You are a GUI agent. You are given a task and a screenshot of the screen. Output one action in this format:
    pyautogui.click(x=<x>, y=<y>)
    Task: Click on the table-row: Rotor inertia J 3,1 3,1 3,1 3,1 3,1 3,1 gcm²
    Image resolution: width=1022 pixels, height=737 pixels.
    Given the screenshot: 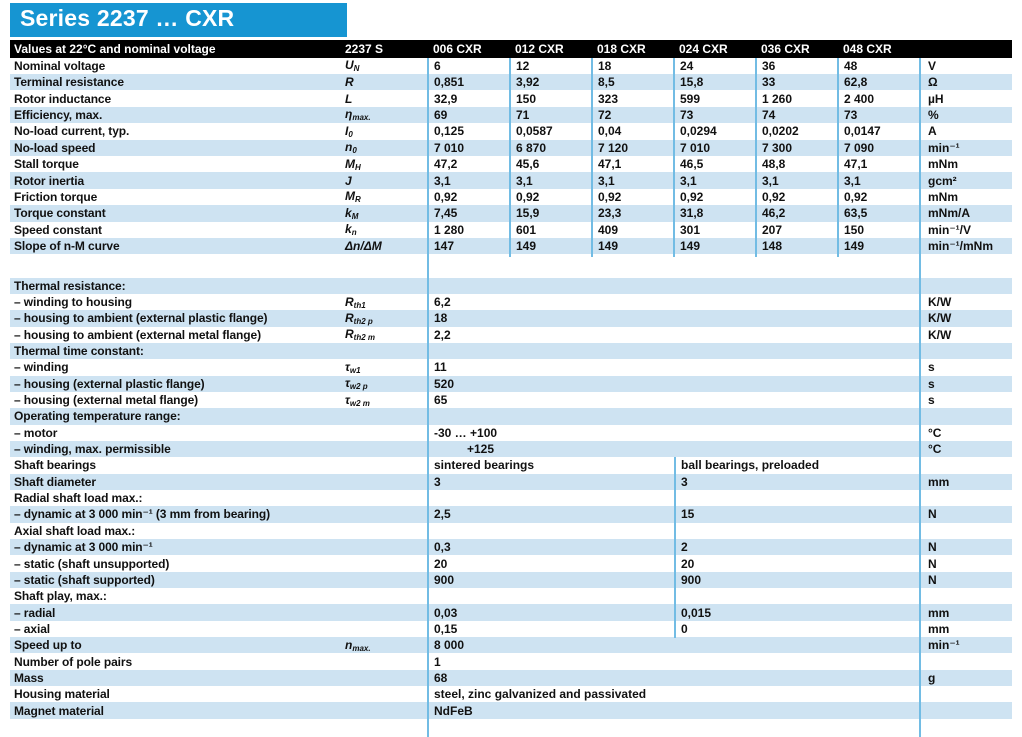 What is the action you would take?
    pyautogui.click(x=511, y=180)
    